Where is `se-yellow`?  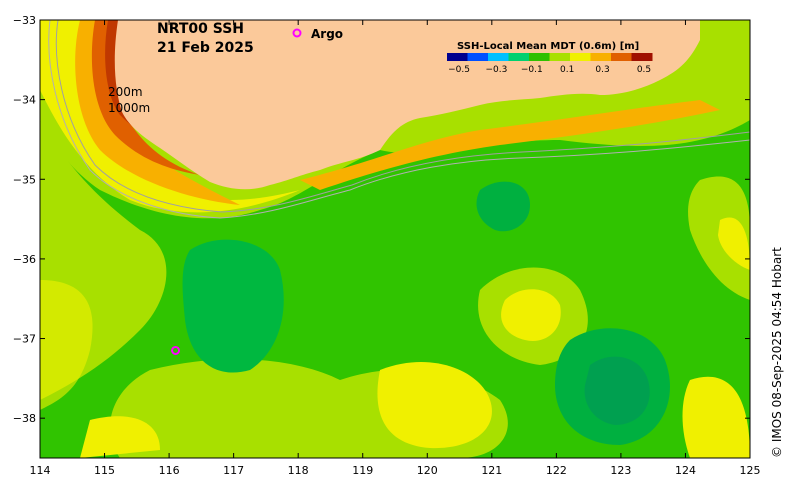 se-yellow is located at coordinates (716, 417).